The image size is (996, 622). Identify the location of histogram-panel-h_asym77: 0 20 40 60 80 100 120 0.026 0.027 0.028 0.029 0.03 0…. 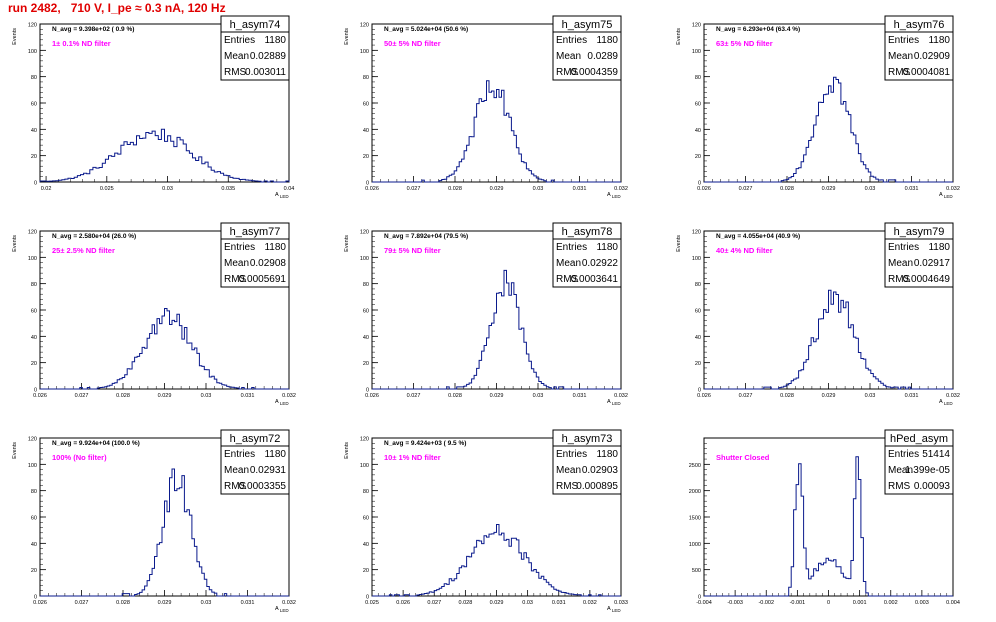
(154, 314).